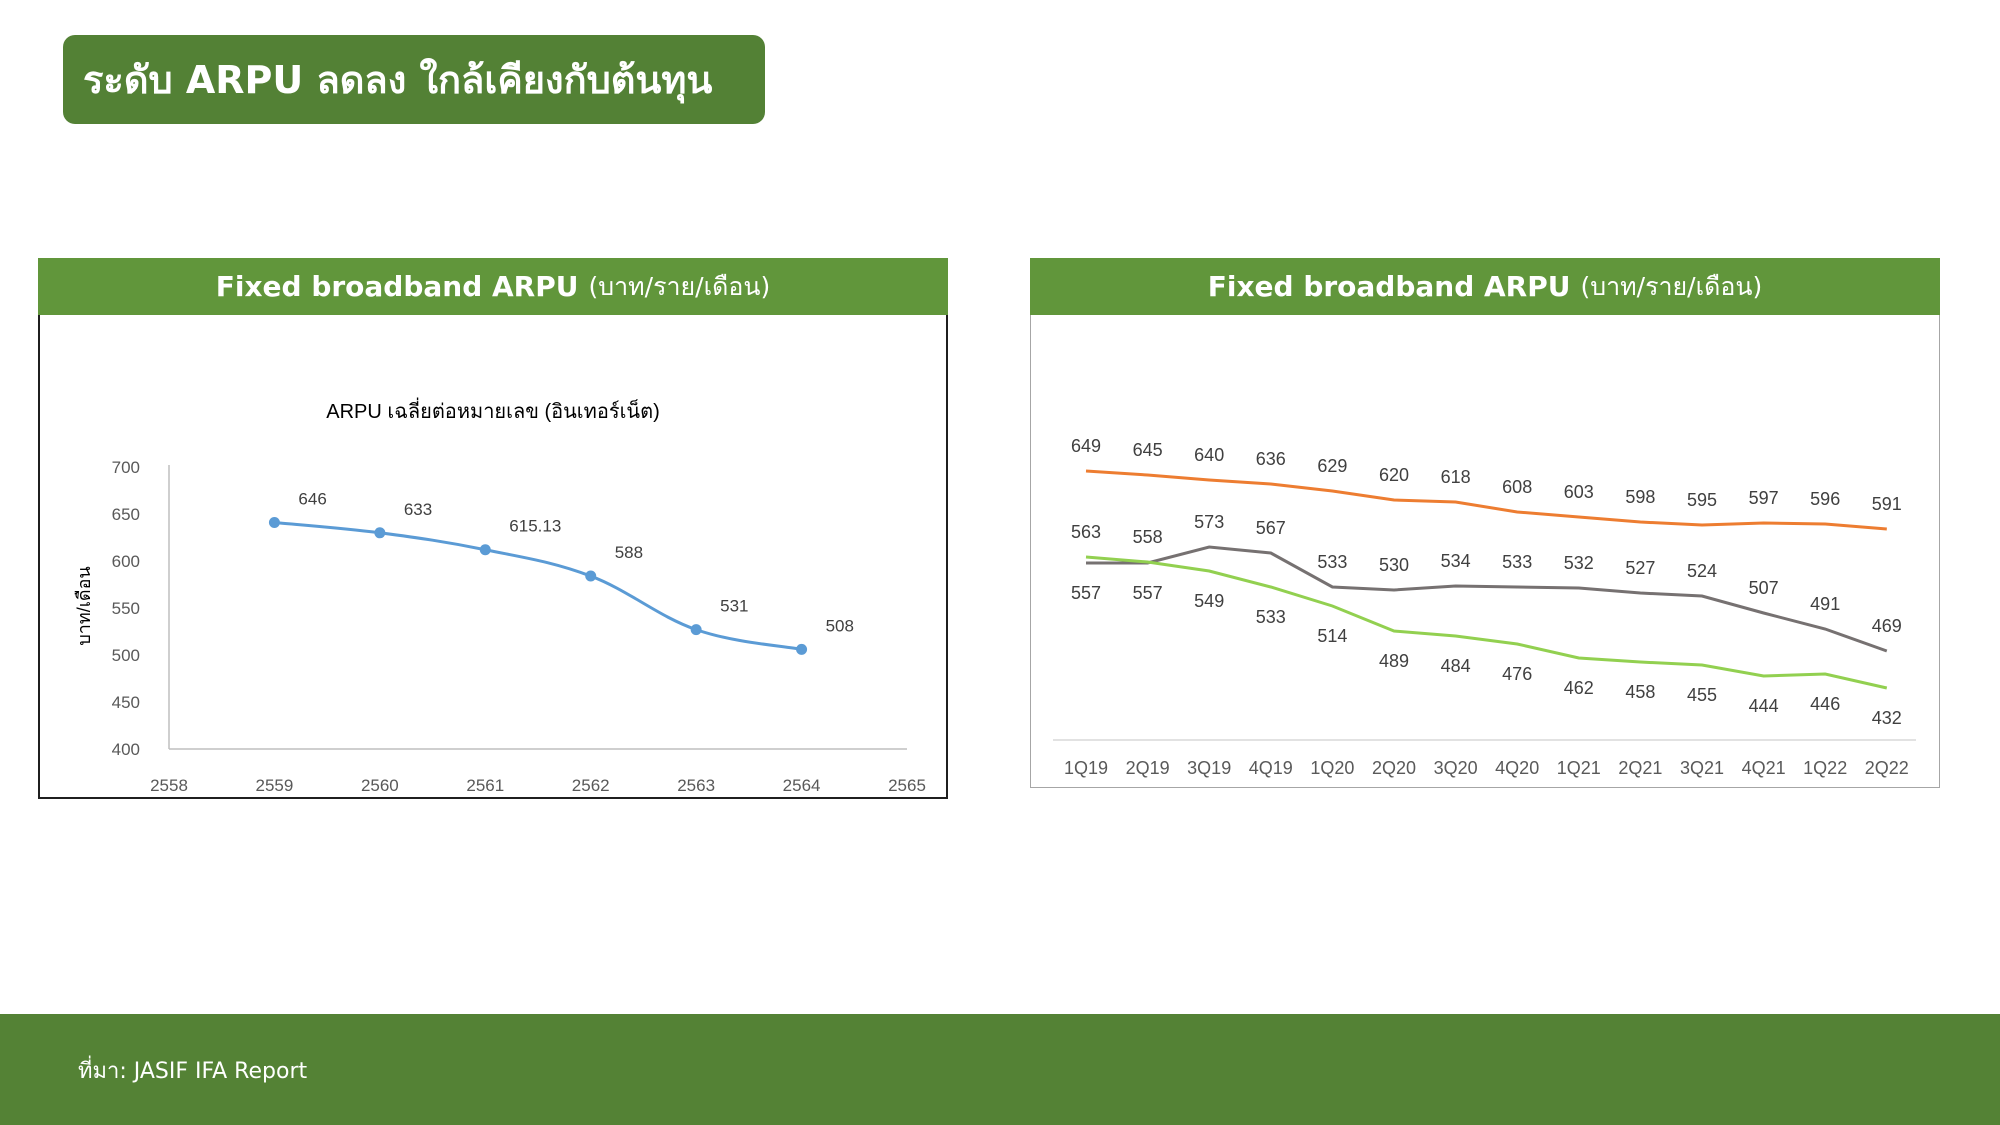 Image resolution: width=2000 pixels, height=1125 pixels. I want to click on data-label-jas: 629, so click(1332, 466).